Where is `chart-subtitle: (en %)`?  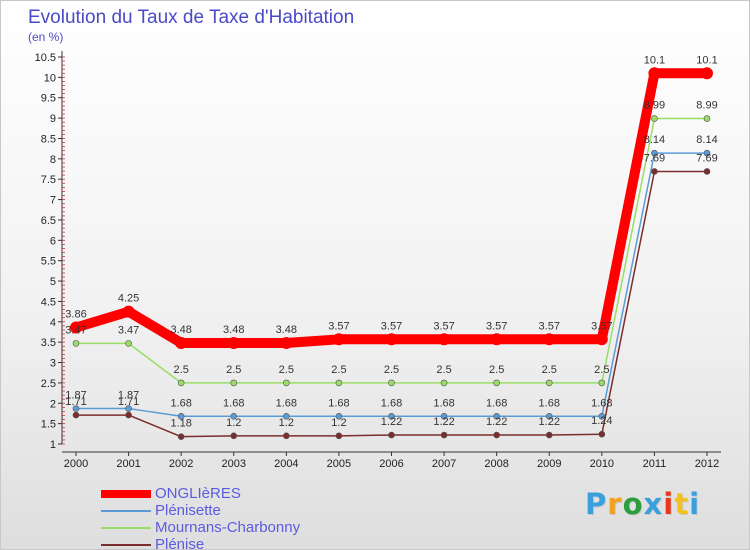
chart-subtitle: (en %) is located at coordinates (46, 37).